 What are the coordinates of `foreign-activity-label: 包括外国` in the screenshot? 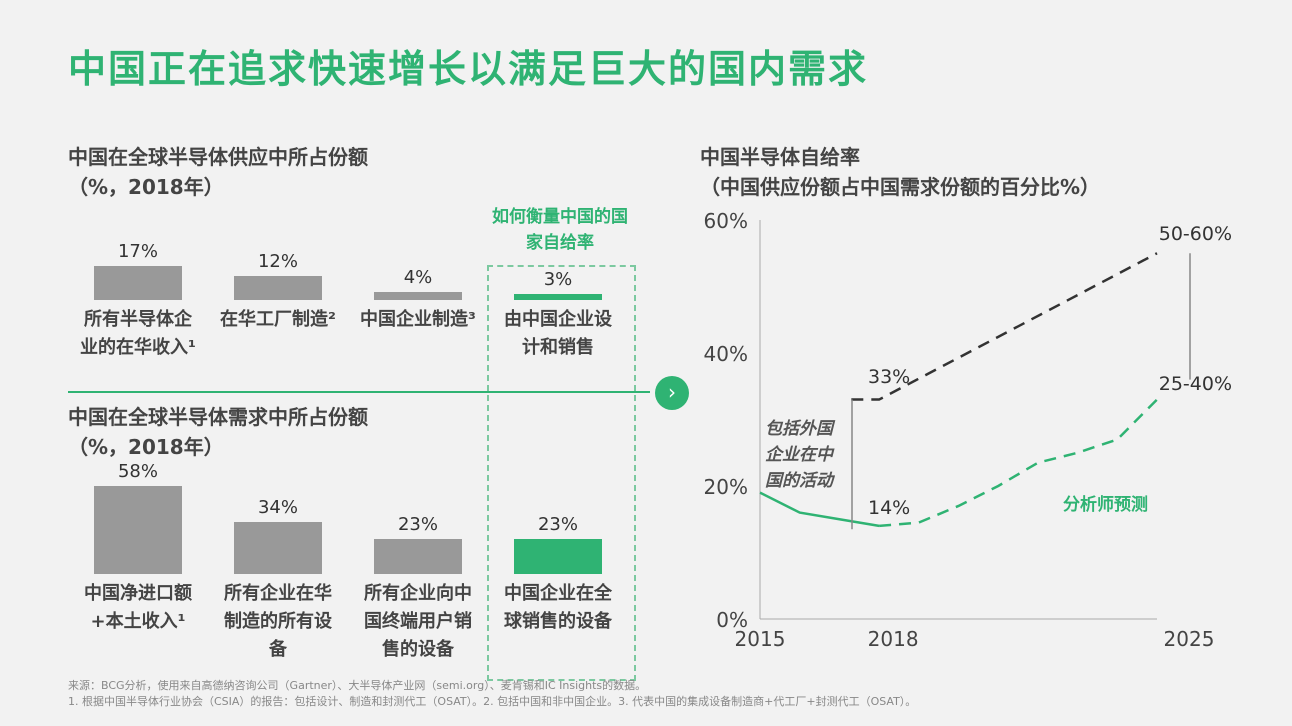 It's located at (800, 429).